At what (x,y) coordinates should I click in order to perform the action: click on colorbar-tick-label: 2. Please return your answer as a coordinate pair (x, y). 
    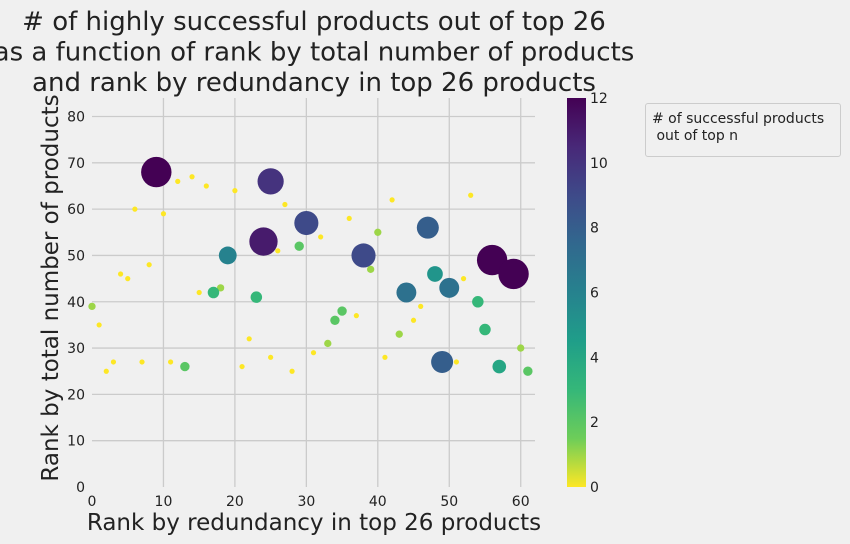
    Looking at the image, I should click on (594, 423).